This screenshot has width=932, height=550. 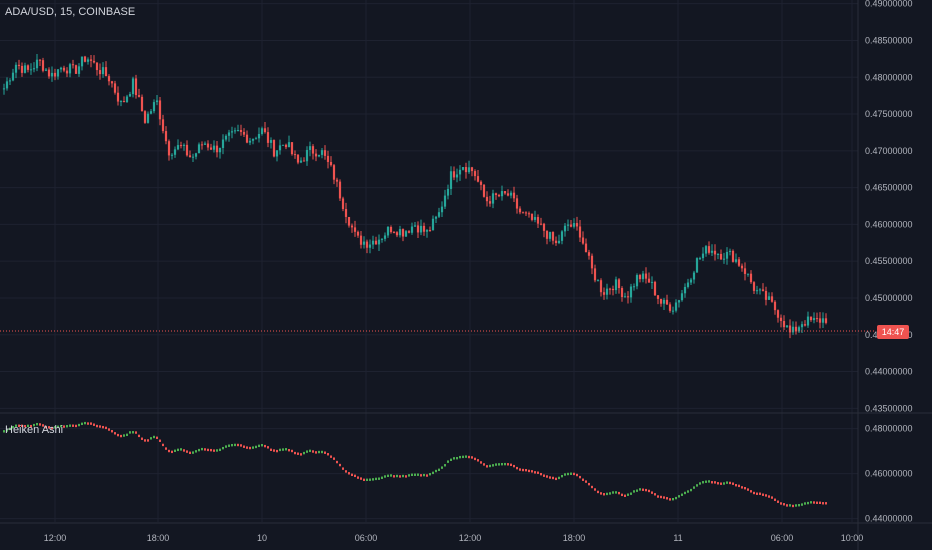 What do you see at coordinates (366, 538) in the screenshot?
I see `x-tick-label: 06:00` at bounding box center [366, 538].